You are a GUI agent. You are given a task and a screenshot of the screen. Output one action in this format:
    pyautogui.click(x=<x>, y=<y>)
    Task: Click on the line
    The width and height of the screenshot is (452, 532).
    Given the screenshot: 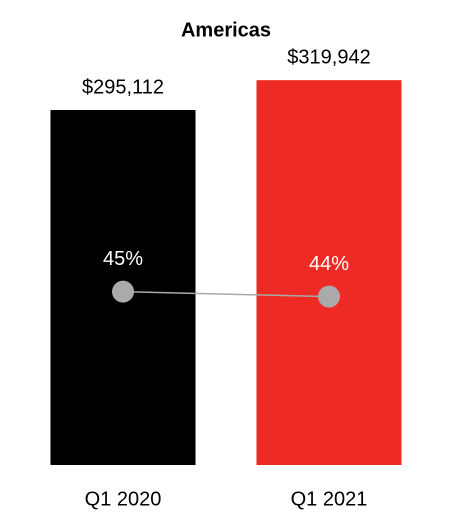 What is the action you would take?
    pyautogui.click(x=226, y=294)
    